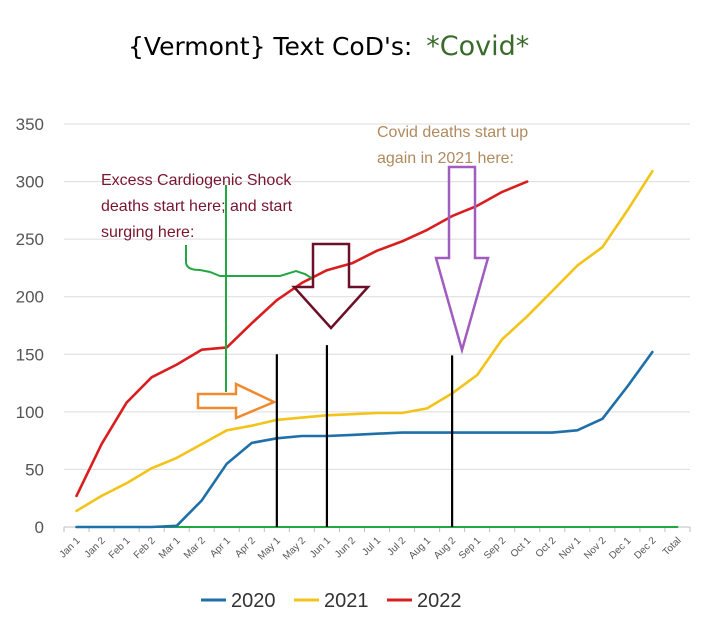  I want to click on y-tick-label: 150, so click(30, 354).